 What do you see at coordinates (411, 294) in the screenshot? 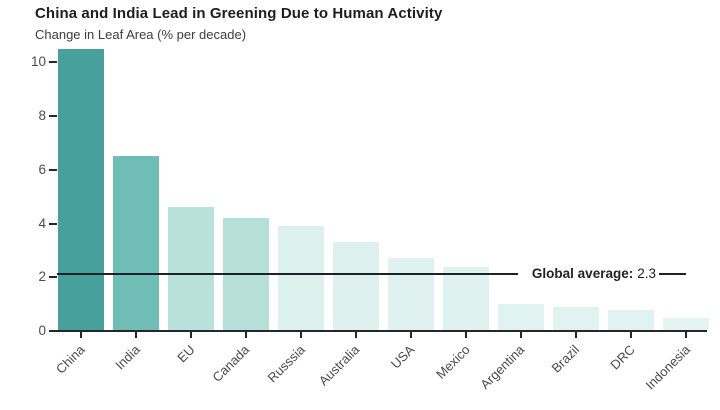
I see `bar-usa` at bounding box center [411, 294].